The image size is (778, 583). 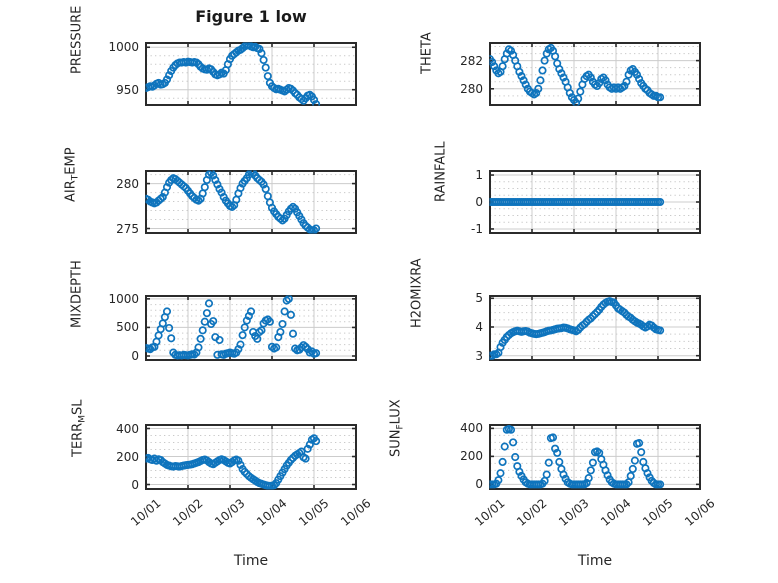 I want to click on air_temp-y-tick-label: 280, so click(x=127, y=183).